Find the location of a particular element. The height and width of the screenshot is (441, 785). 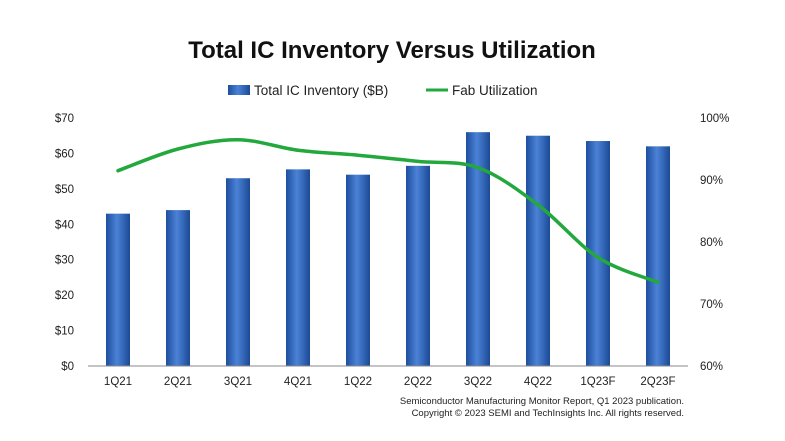

right-tick-label: 60% is located at coordinates (711, 367).